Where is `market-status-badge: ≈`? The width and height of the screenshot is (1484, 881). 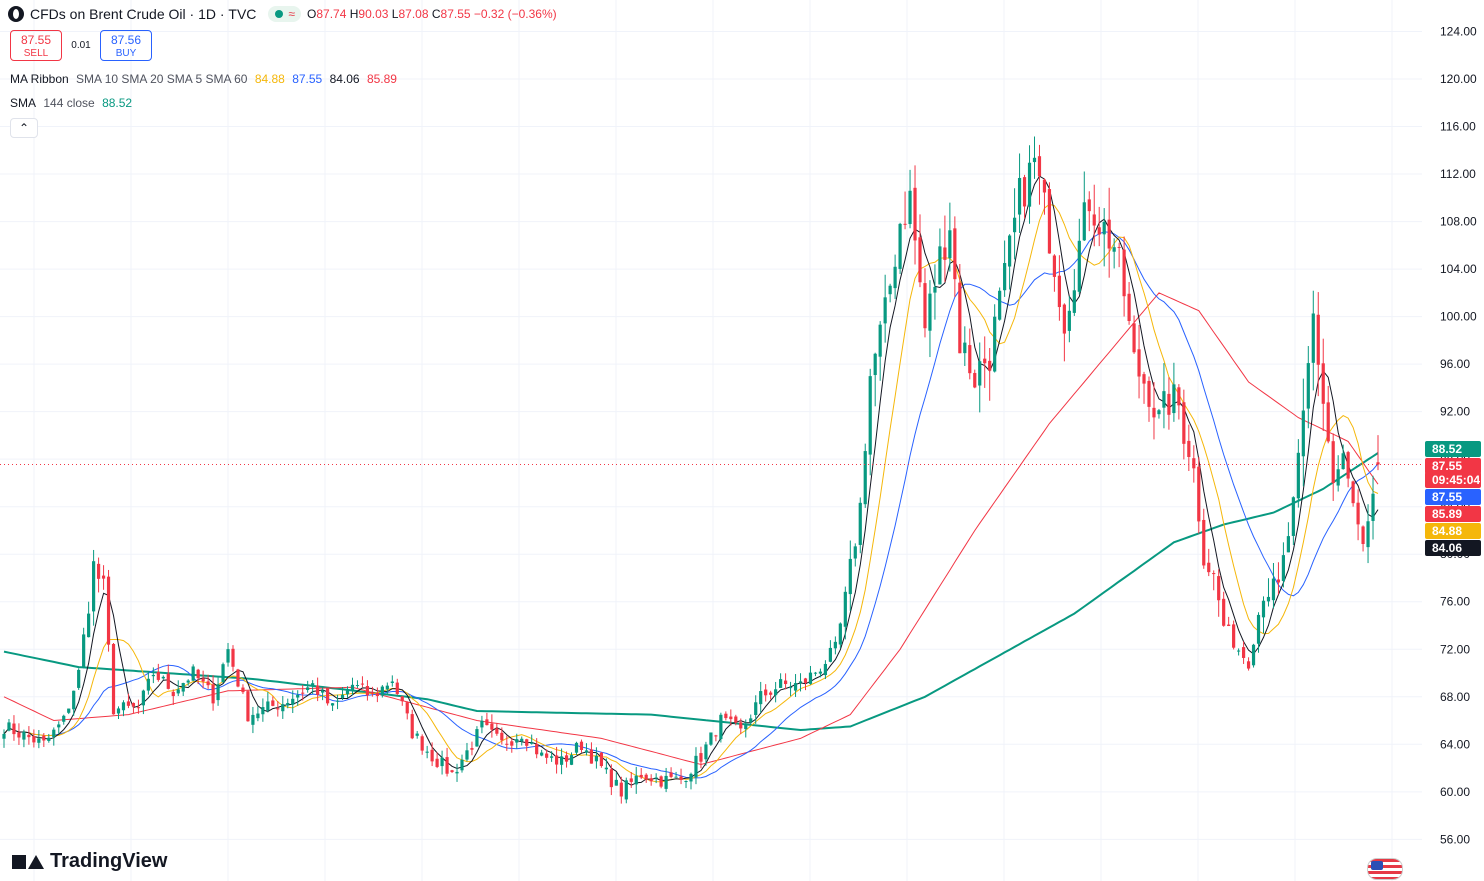
market-status-badge: ≈ is located at coordinates (285, 14).